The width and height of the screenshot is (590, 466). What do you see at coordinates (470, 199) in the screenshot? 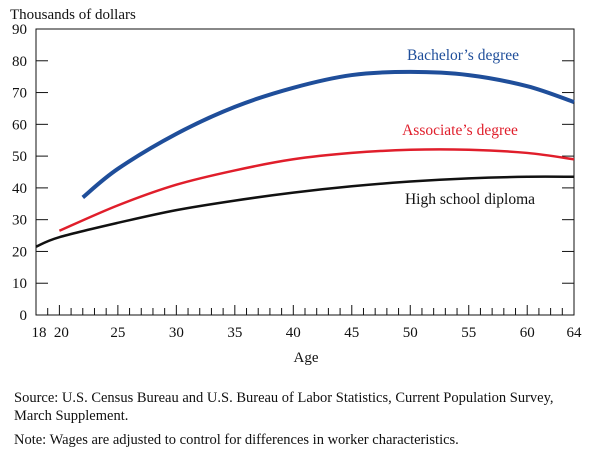
I see `series-label-3: High school diploma` at bounding box center [470, 199].